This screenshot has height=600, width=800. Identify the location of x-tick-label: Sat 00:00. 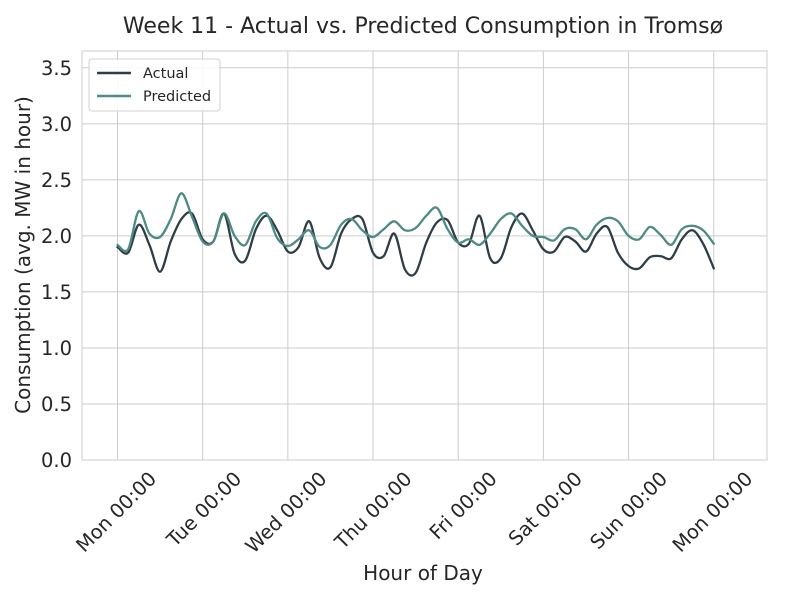
(545, 508).